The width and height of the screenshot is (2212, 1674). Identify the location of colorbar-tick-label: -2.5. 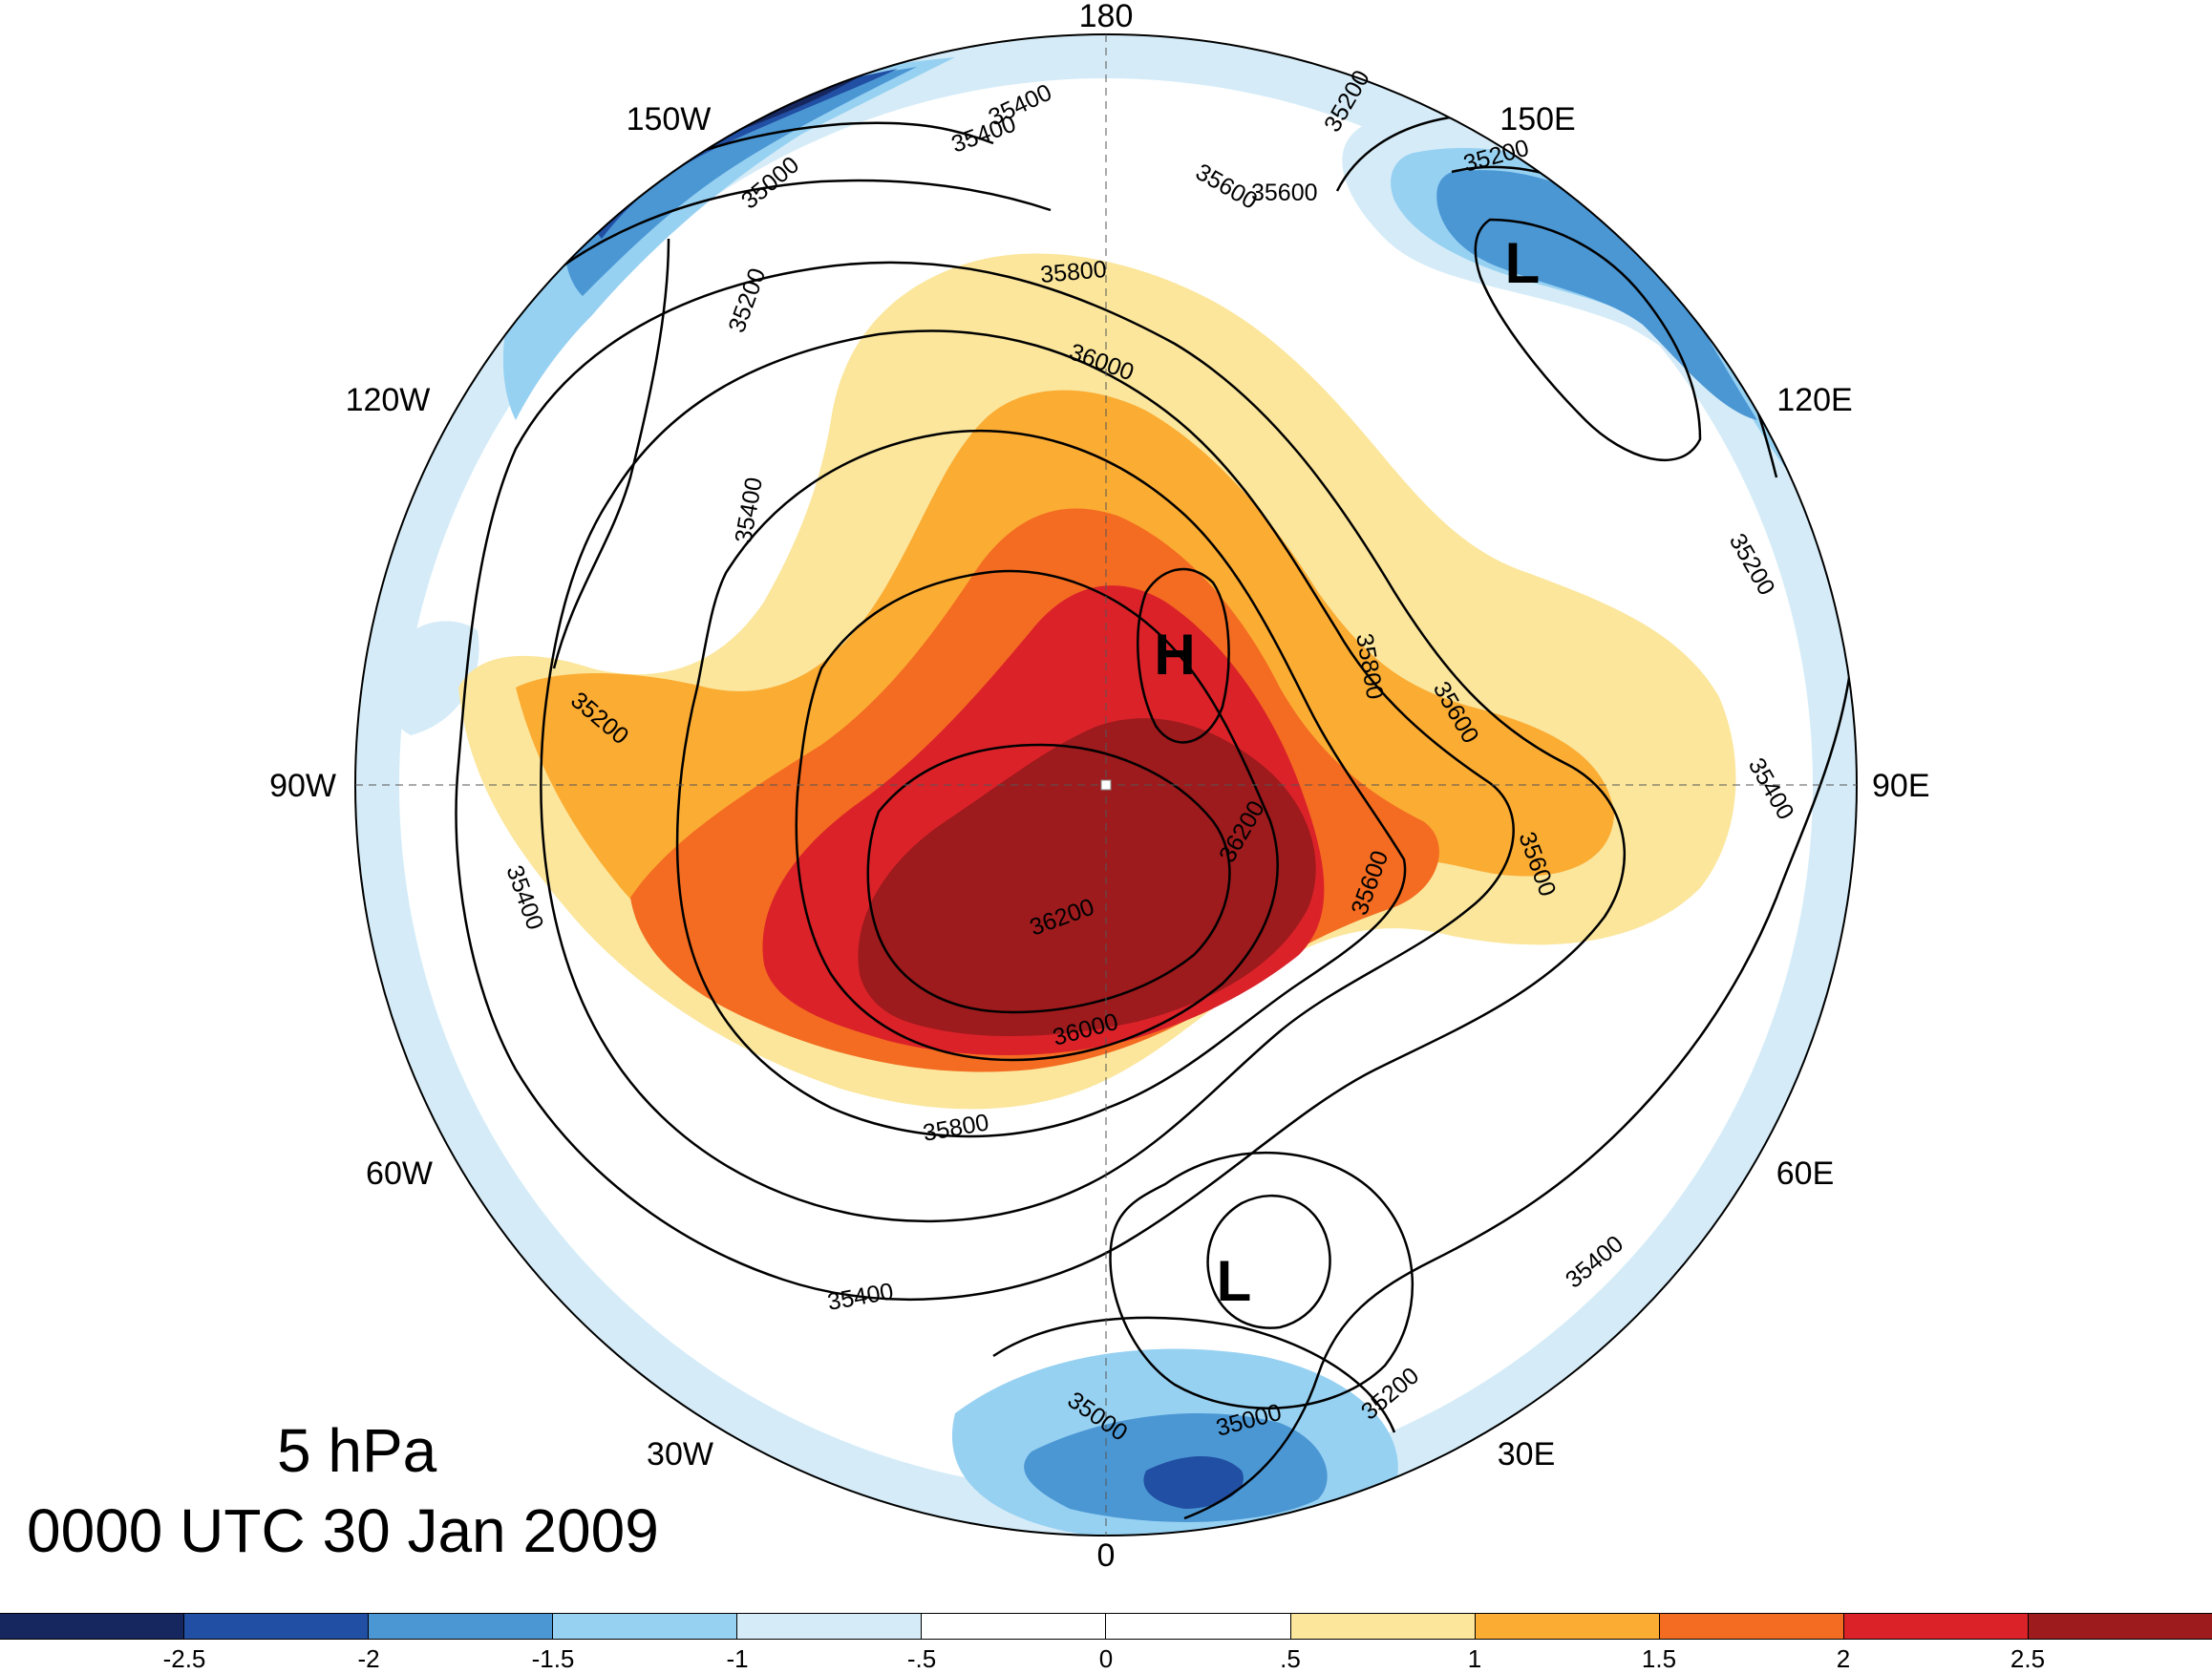
(184, 1658).